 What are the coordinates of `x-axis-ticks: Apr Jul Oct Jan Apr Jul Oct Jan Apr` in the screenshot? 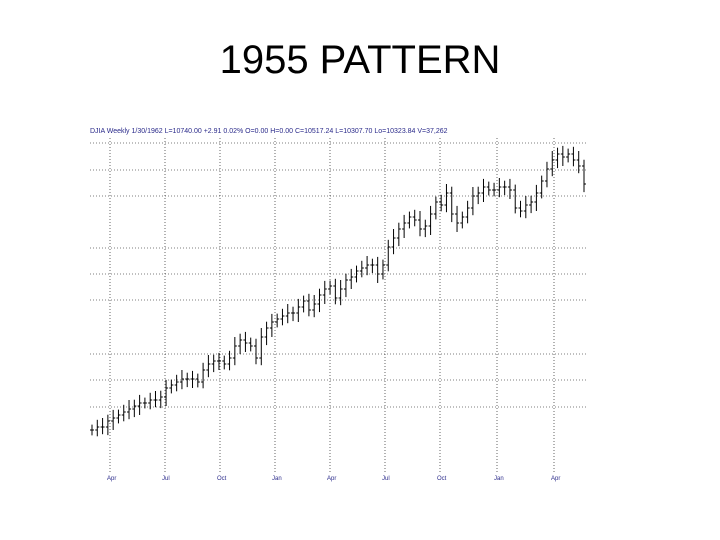 It's located at (333, 479).